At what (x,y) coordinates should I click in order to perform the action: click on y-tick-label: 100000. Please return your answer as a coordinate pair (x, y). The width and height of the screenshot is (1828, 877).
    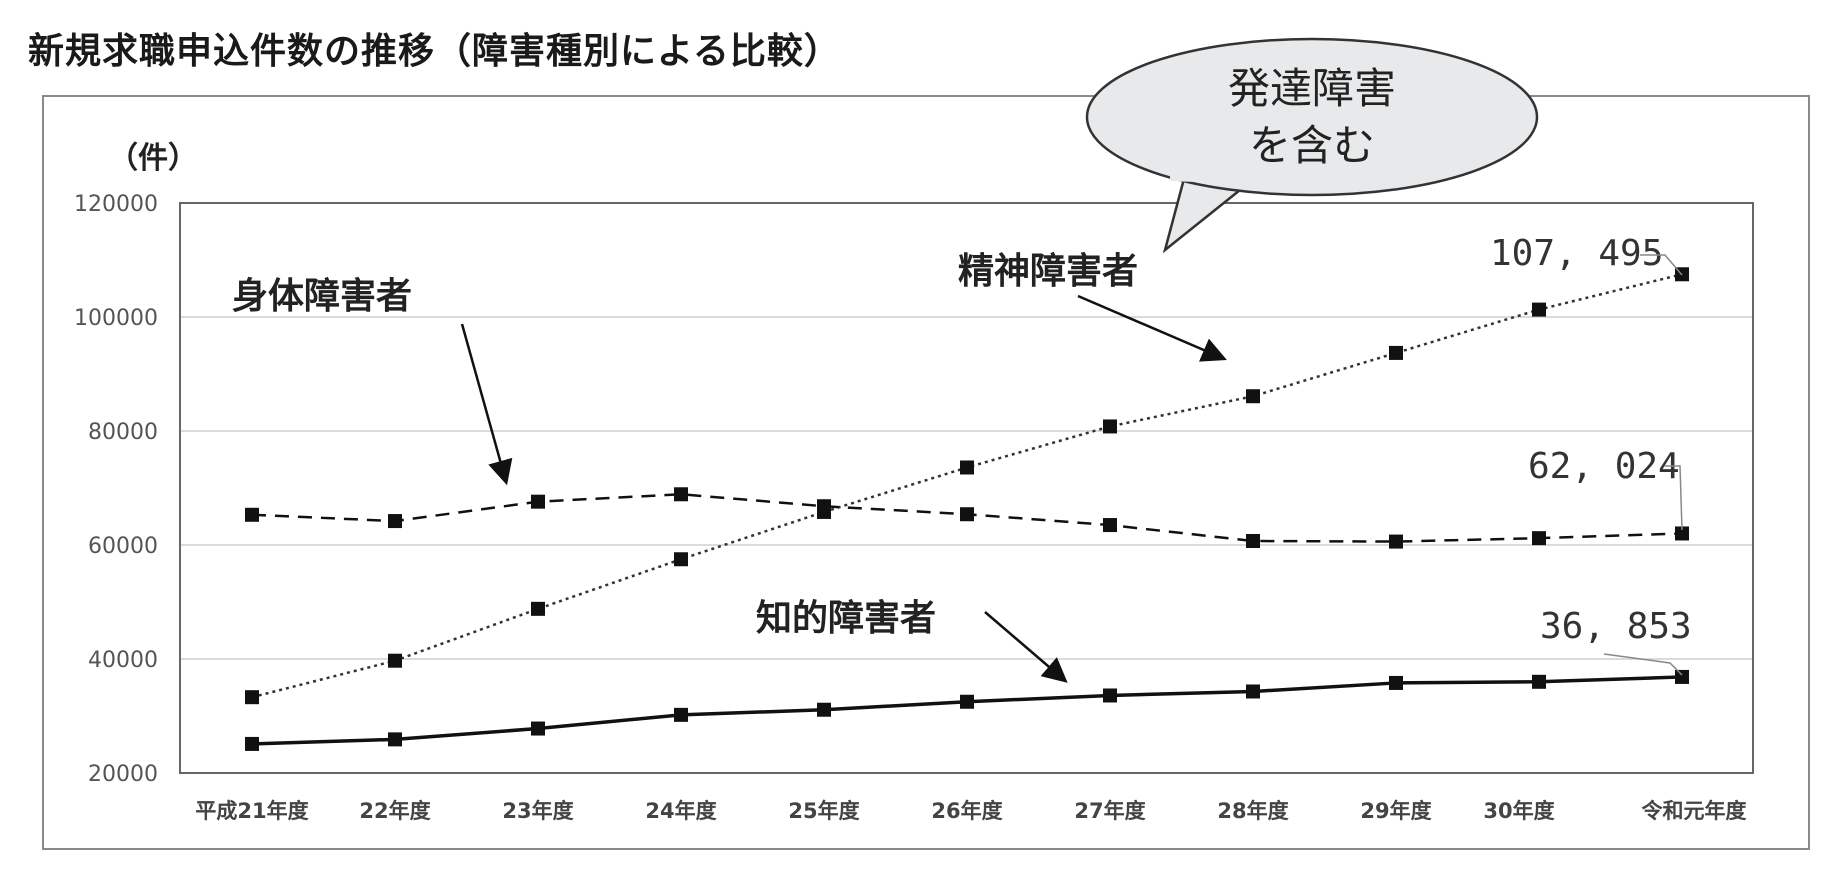
    Looking at the image, I should click on (116, 318).